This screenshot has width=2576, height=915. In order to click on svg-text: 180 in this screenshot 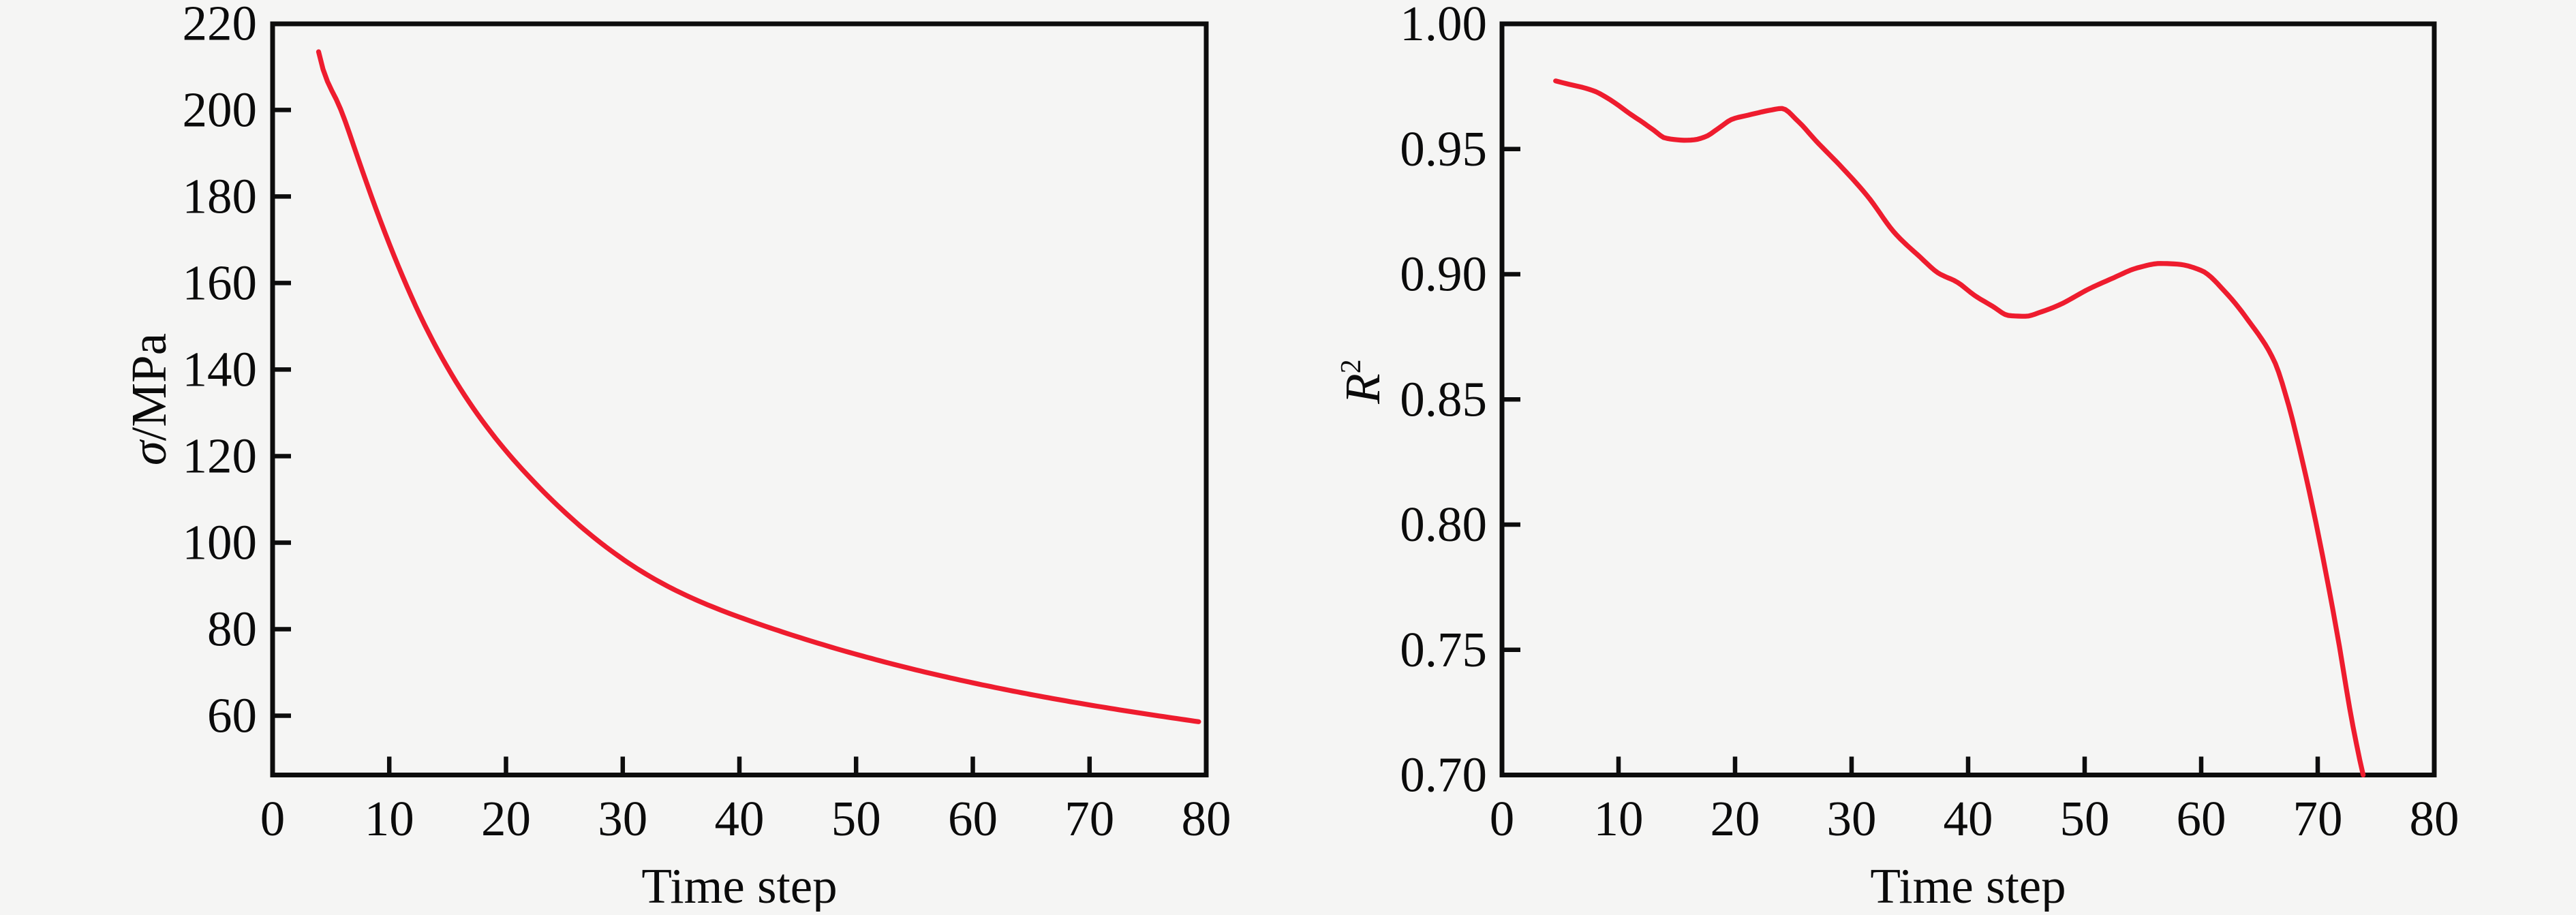, I will do `click(221, 196)`.